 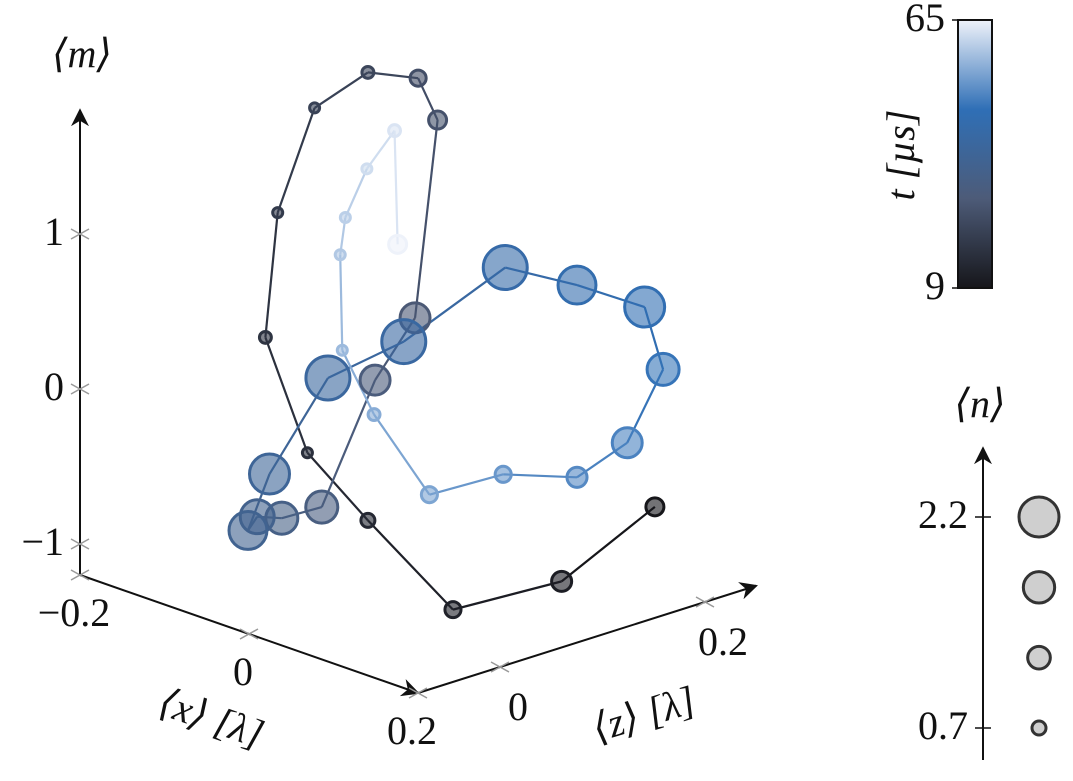 What do you see at coordinates (412, 730) in the screenshot?
I see `x-tick-label: 0.2` at bounding box center [412, 730].